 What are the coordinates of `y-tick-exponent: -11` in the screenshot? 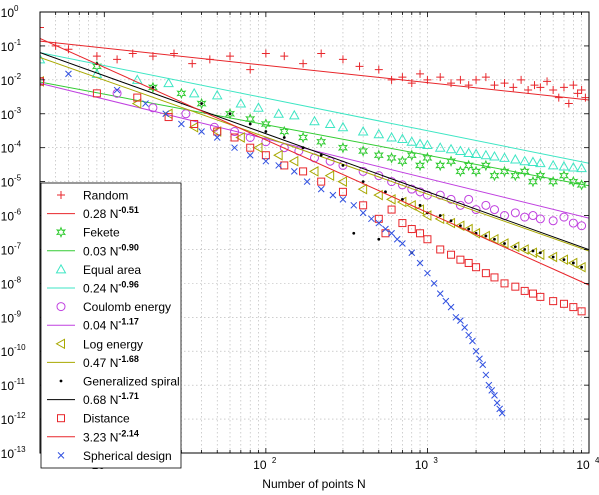 It's located at (20, 381).